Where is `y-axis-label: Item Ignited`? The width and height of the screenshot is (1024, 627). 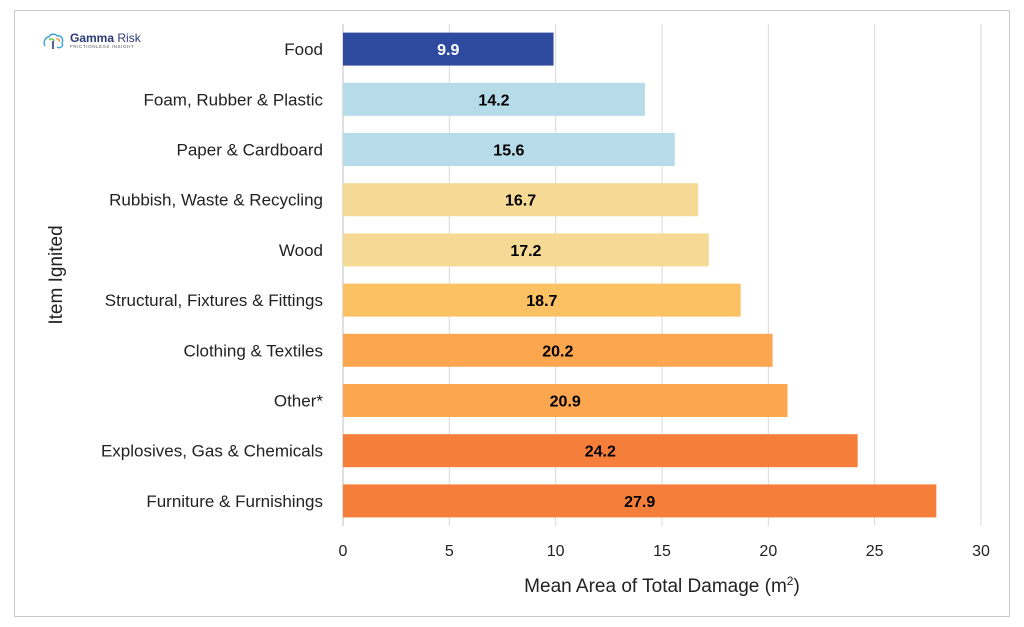
y-axis-label: Item Ignited is located at coordinates (56, 274).